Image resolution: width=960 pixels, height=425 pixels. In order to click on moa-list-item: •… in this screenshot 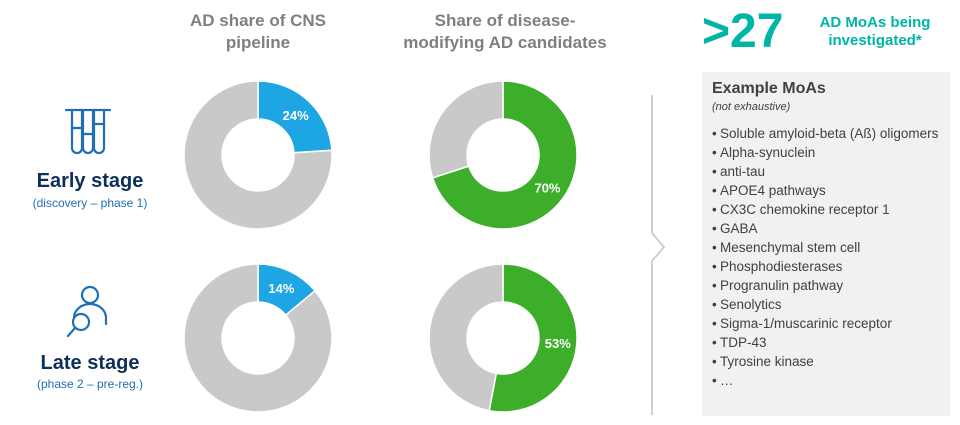, I will do `click(828, 380)`.